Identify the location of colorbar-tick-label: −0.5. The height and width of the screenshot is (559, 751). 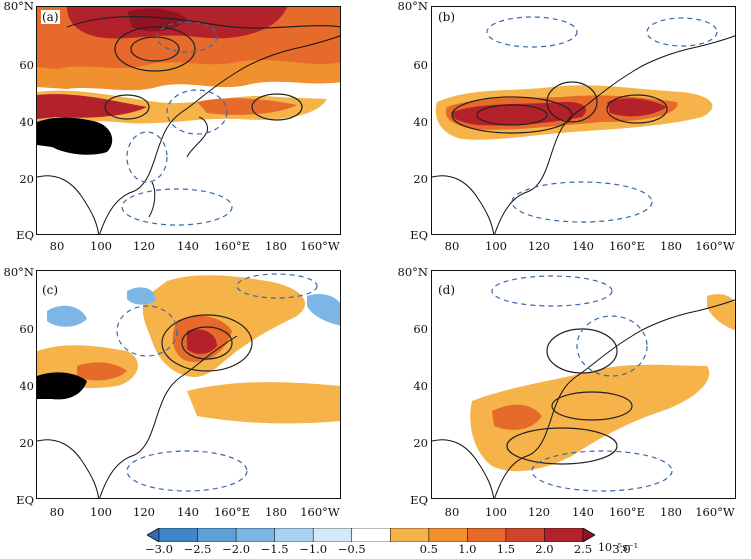
(351, 549).